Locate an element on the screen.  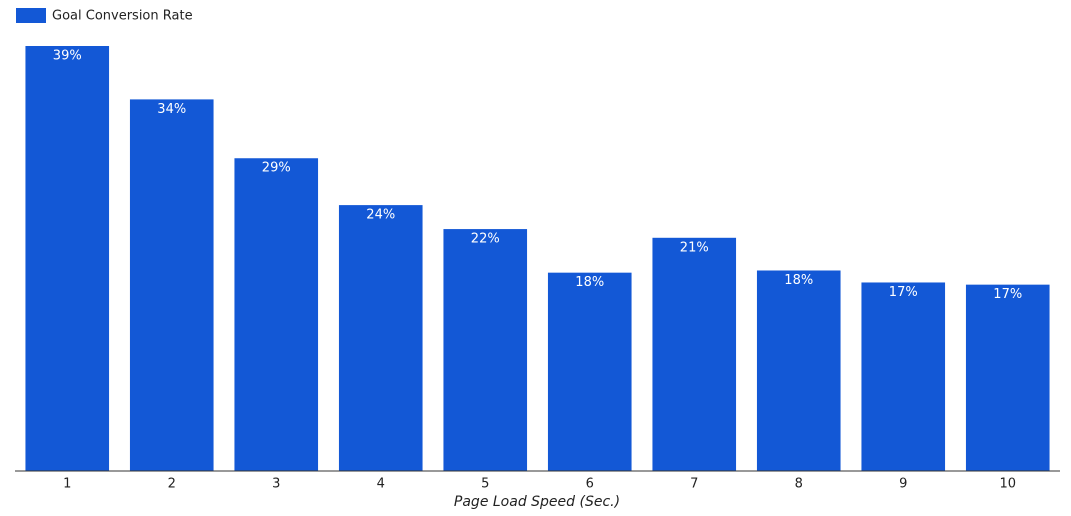
legend-swatch is located at coordinates (31, 15).